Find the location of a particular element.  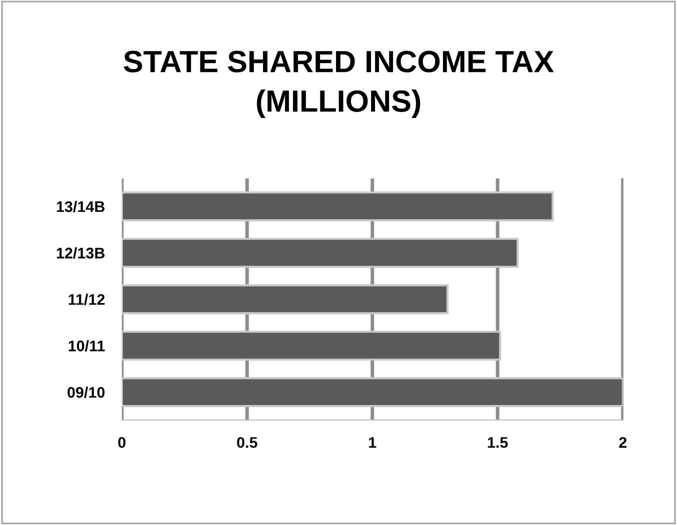

y-tick-label: 09/10 is located at coordinates (86, 392).